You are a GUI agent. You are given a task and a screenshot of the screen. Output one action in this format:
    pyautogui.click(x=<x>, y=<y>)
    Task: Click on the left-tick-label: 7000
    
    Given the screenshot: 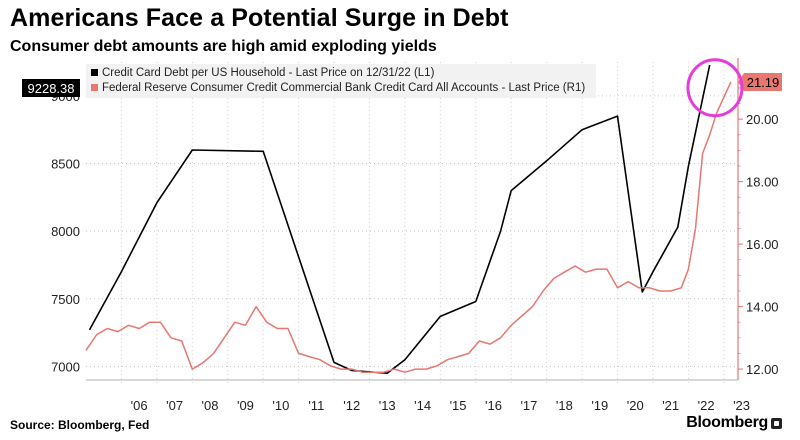 What is the action you would take?
    pyautogui.click(x=65, y=366)
    